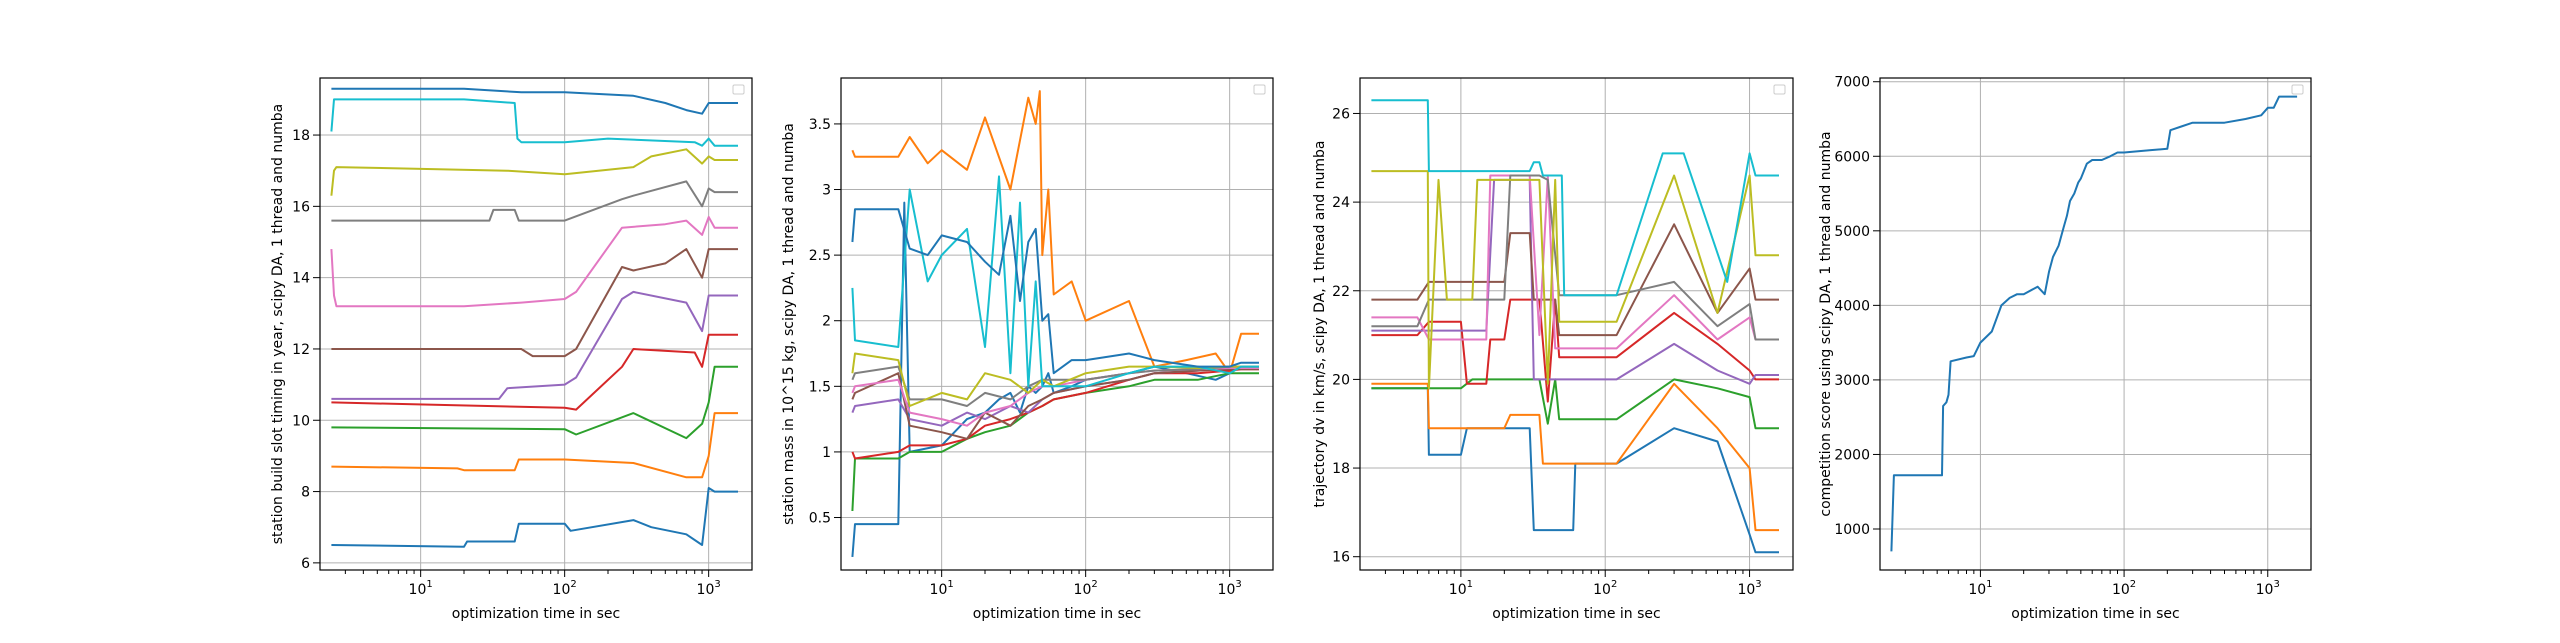 The image size is (2560, 643). What do you see at coordinates (301, 421) in the screenshot?
I see `y-tick-label: 10` at bounding box center [301, 421].